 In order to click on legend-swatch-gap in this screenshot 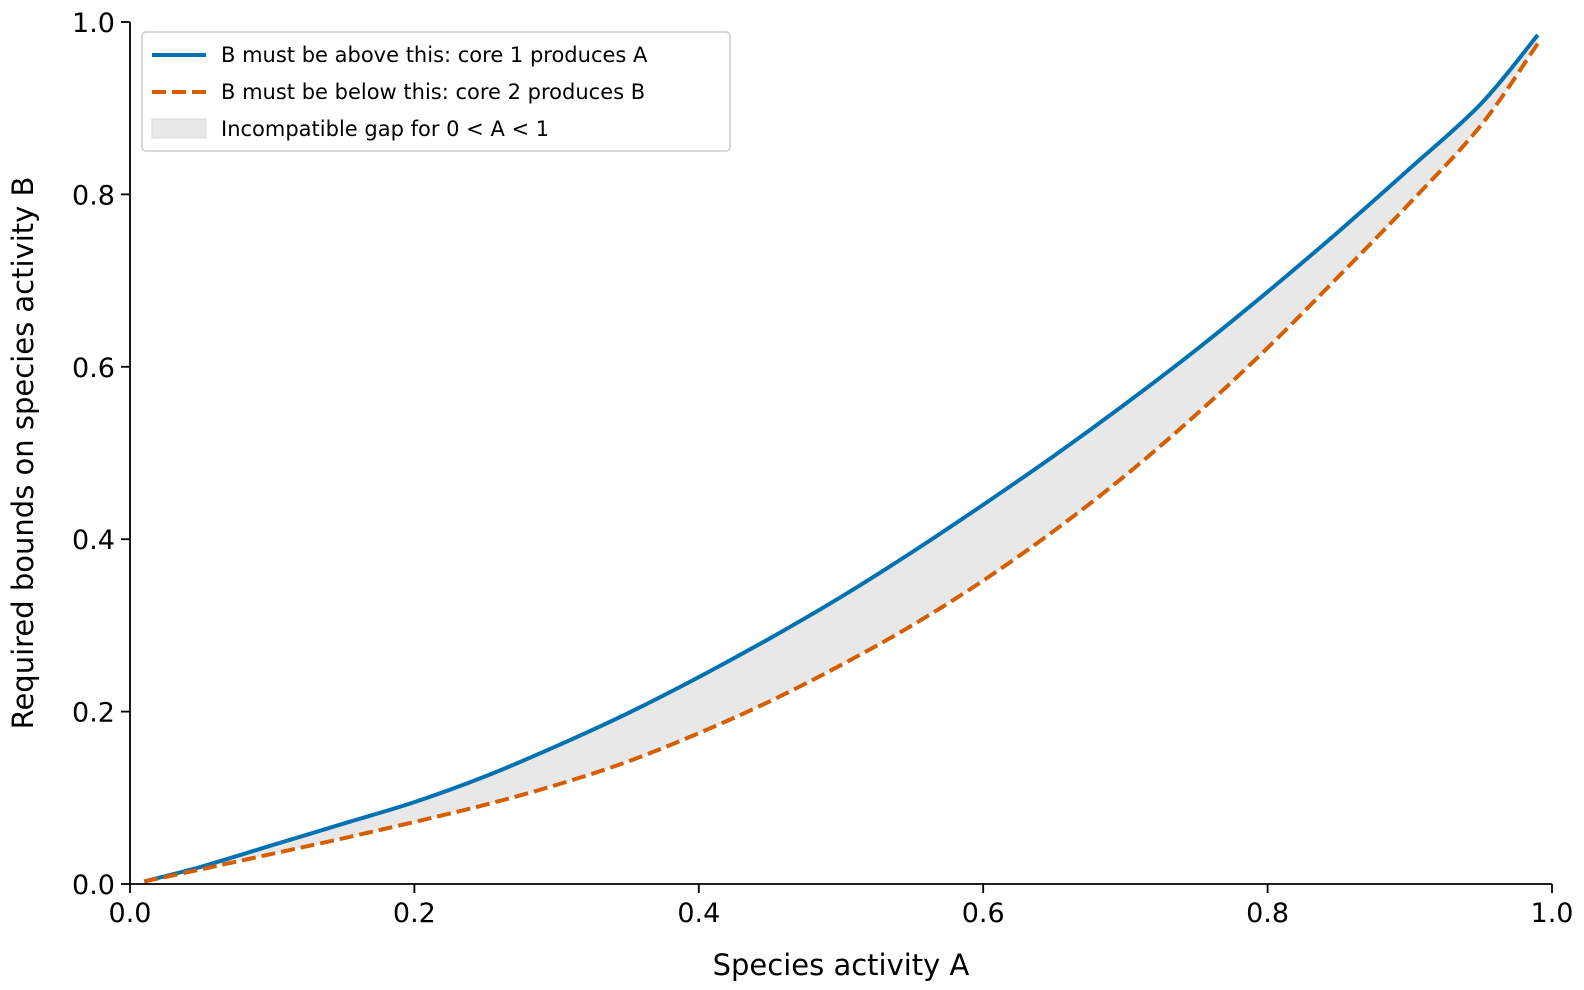, I will do `click(179, 128)`.